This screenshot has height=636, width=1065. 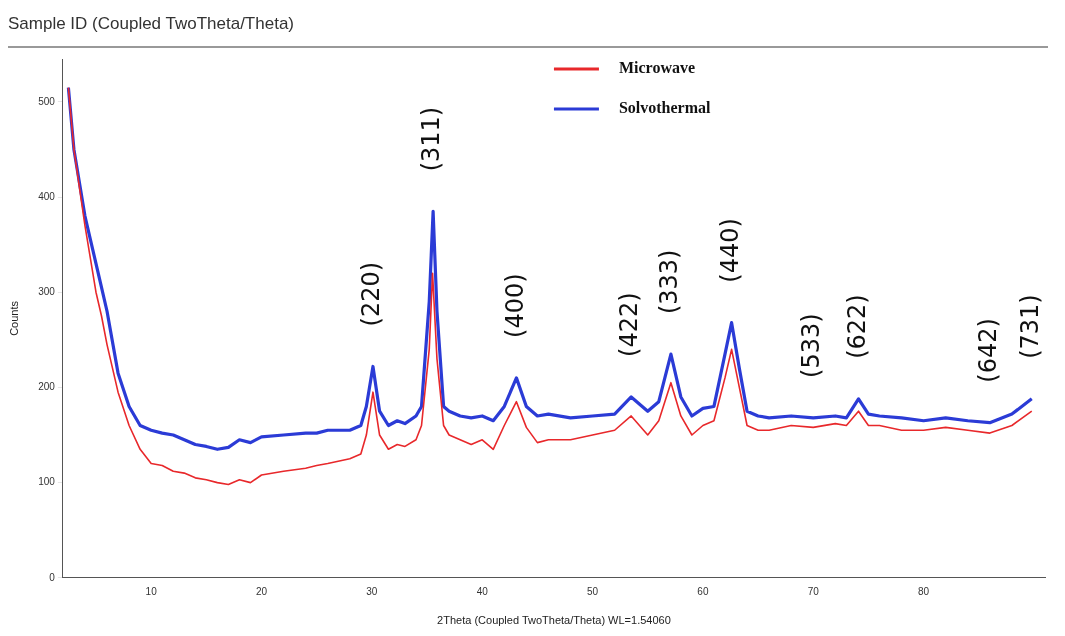 What do you see at coordinates (514, 305) in the screenshot?
I see `annotation: (400)` at bounding box center [514, 305].